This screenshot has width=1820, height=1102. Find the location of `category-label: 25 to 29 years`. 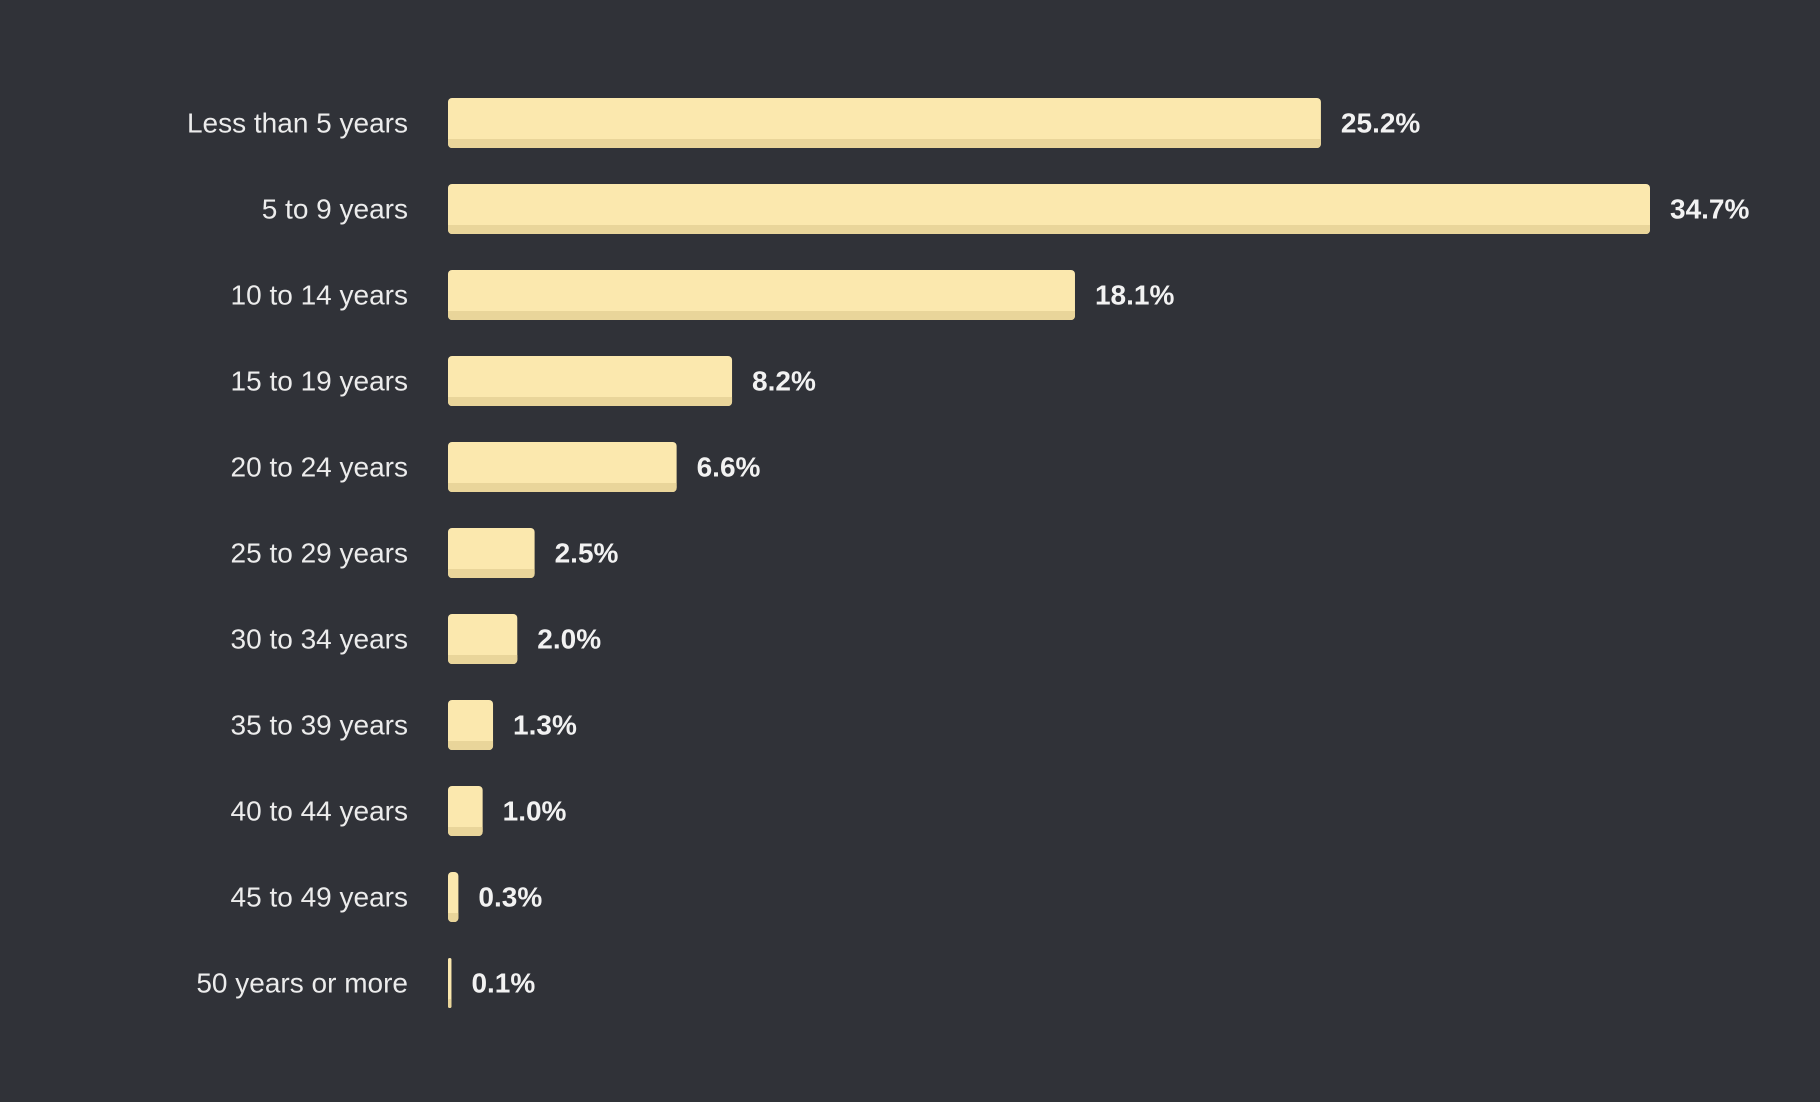

category-label: 25 to 29 years is located at coordinates (319, 553).